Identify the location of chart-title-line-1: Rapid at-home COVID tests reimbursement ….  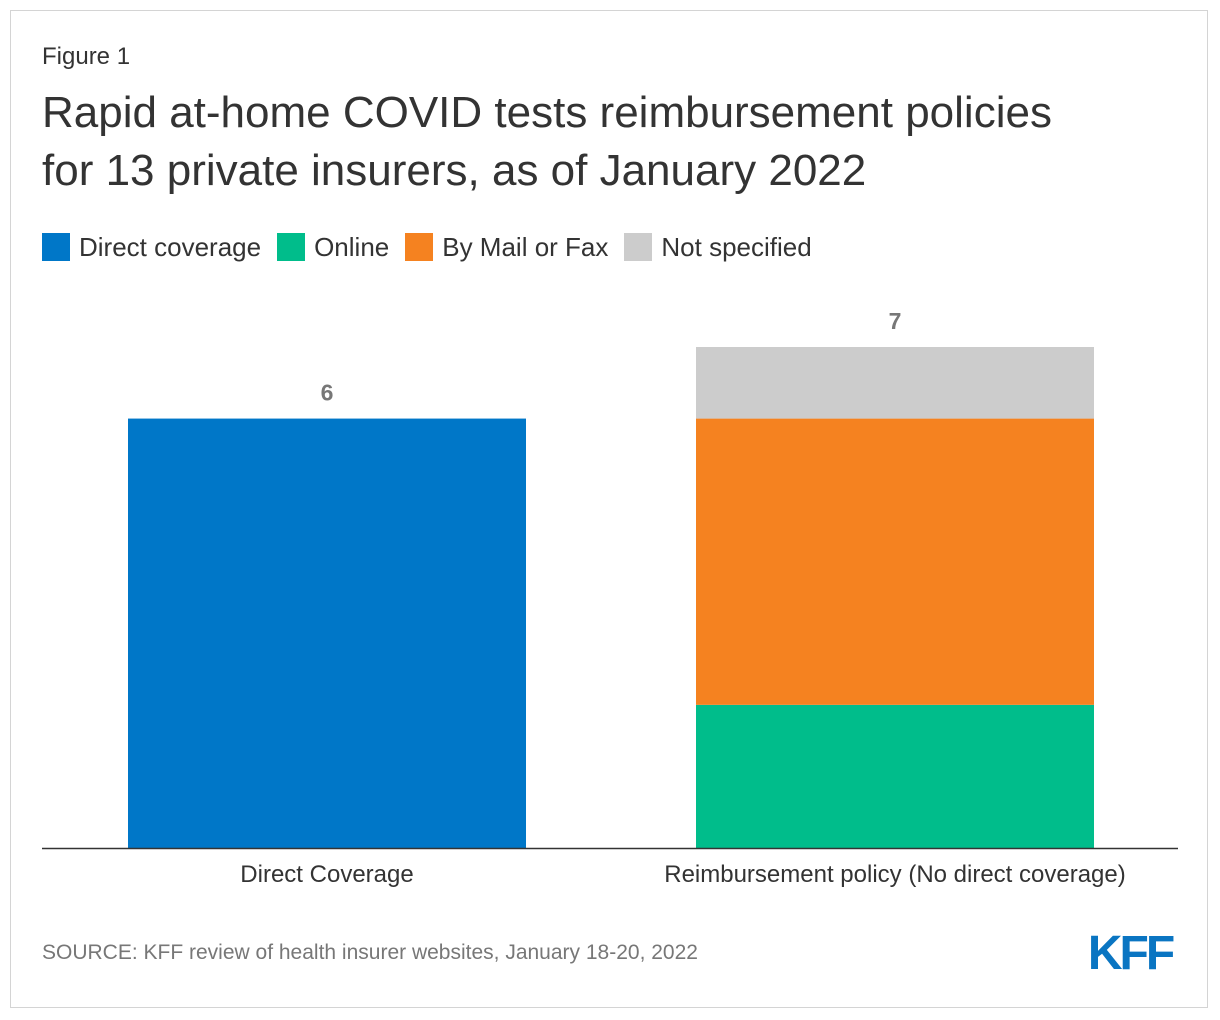
(547, 112).